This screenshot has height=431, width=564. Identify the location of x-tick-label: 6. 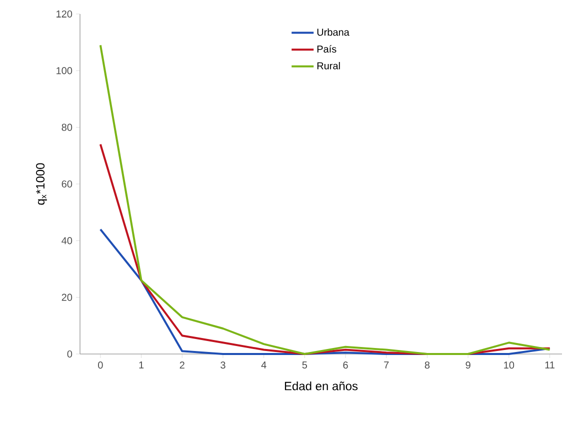
(345, 365).